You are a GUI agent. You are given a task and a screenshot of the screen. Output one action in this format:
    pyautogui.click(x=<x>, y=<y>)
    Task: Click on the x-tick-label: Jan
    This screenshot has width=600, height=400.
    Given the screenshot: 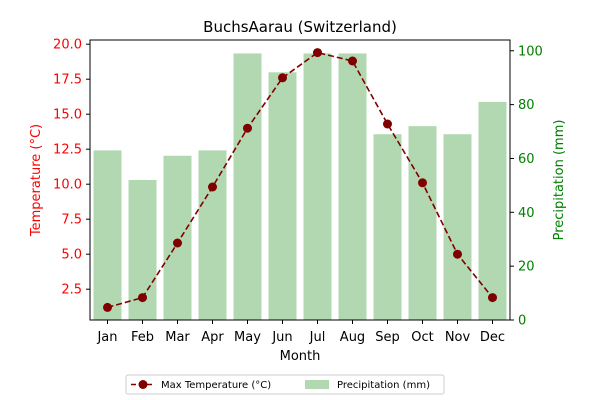 What is the action you would take?
    pyautogui.click(x=106, y=337)
    